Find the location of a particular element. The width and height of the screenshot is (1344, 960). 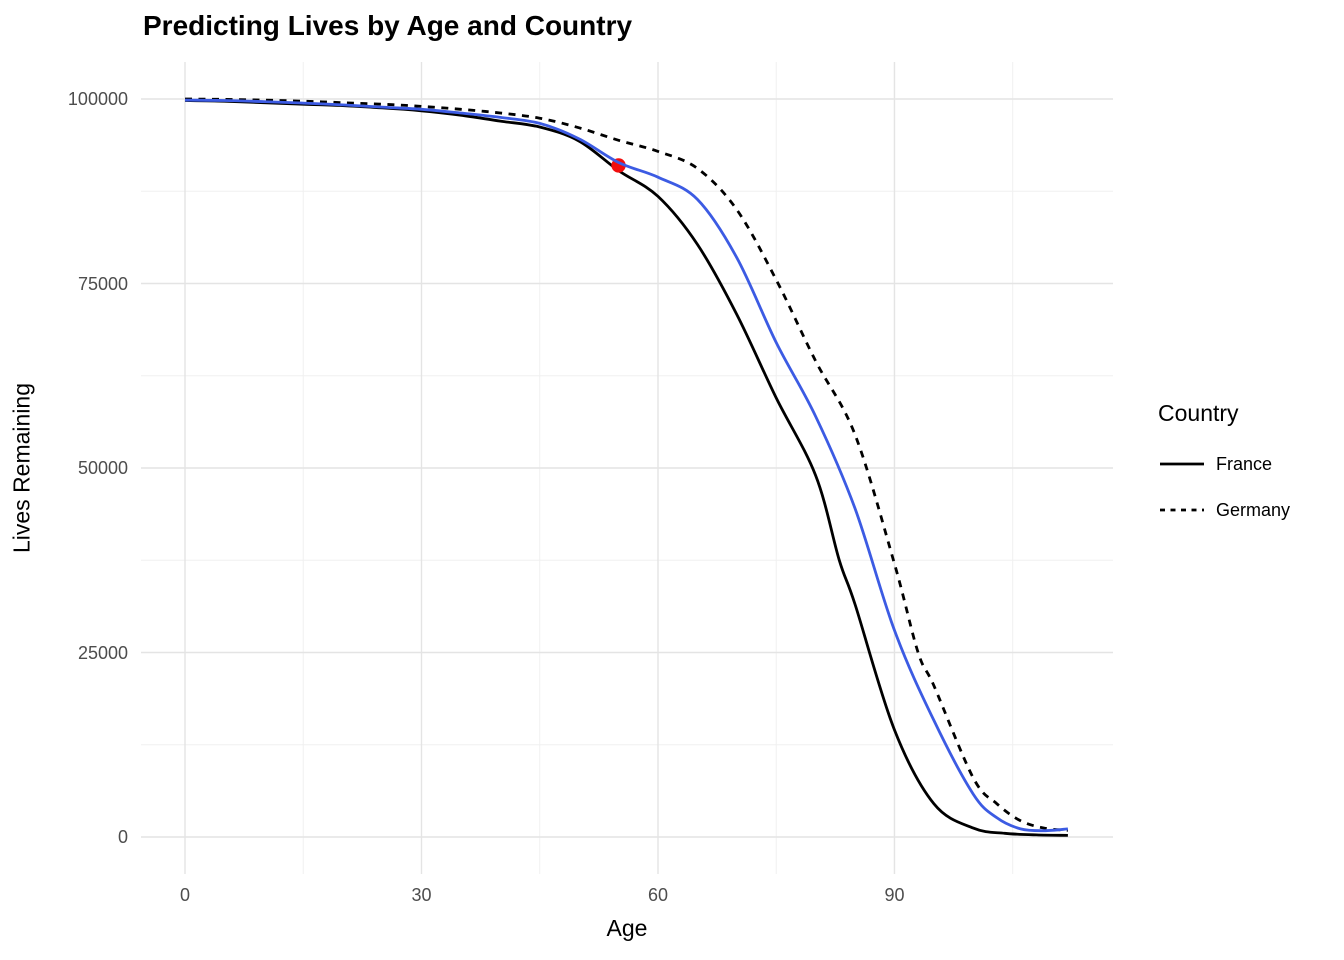

x-axis-title: Age is located at coordinates (627, 928).